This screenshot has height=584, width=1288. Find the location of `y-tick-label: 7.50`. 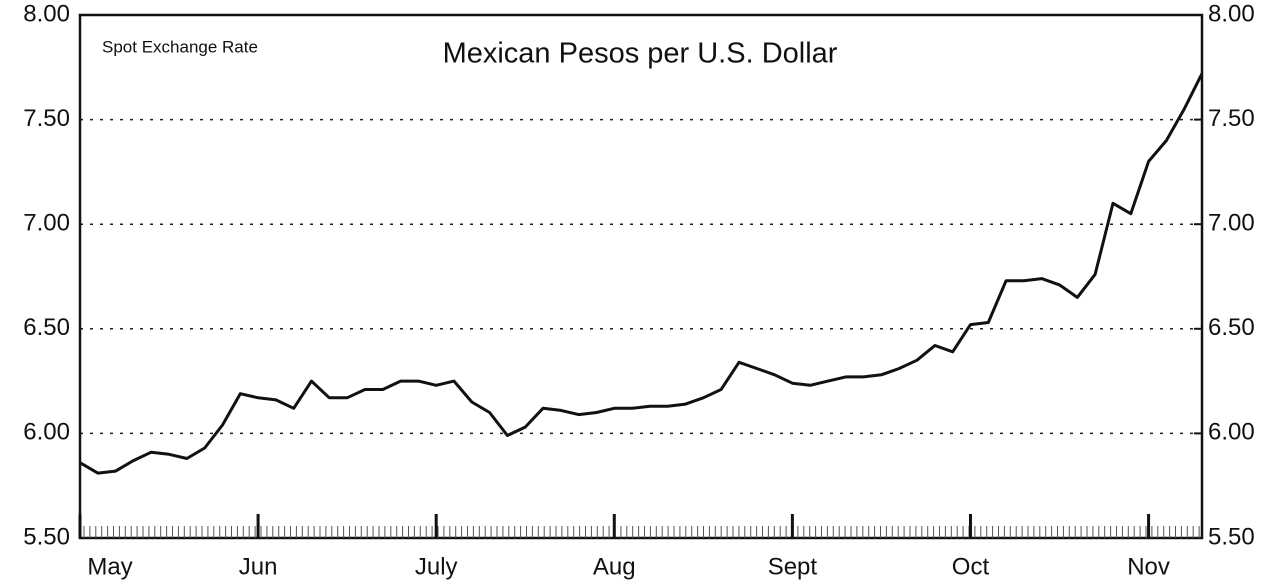

y-tick-label: 7.50 is located at coordinates (46, 118).